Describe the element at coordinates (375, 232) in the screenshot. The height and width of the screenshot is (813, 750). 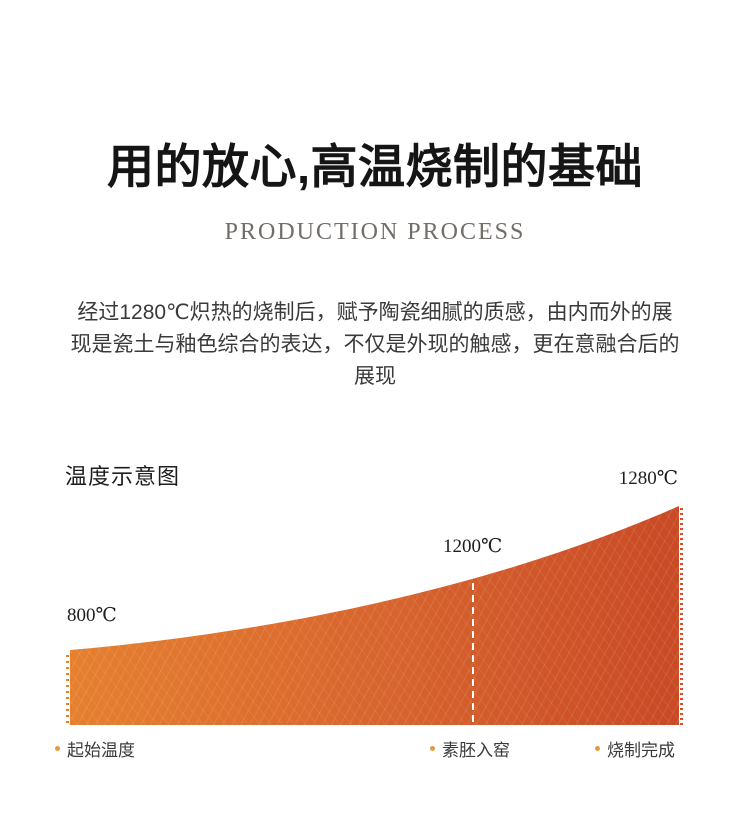
I see `page-subtitle: PRODUCTION PROCESS` at that location.